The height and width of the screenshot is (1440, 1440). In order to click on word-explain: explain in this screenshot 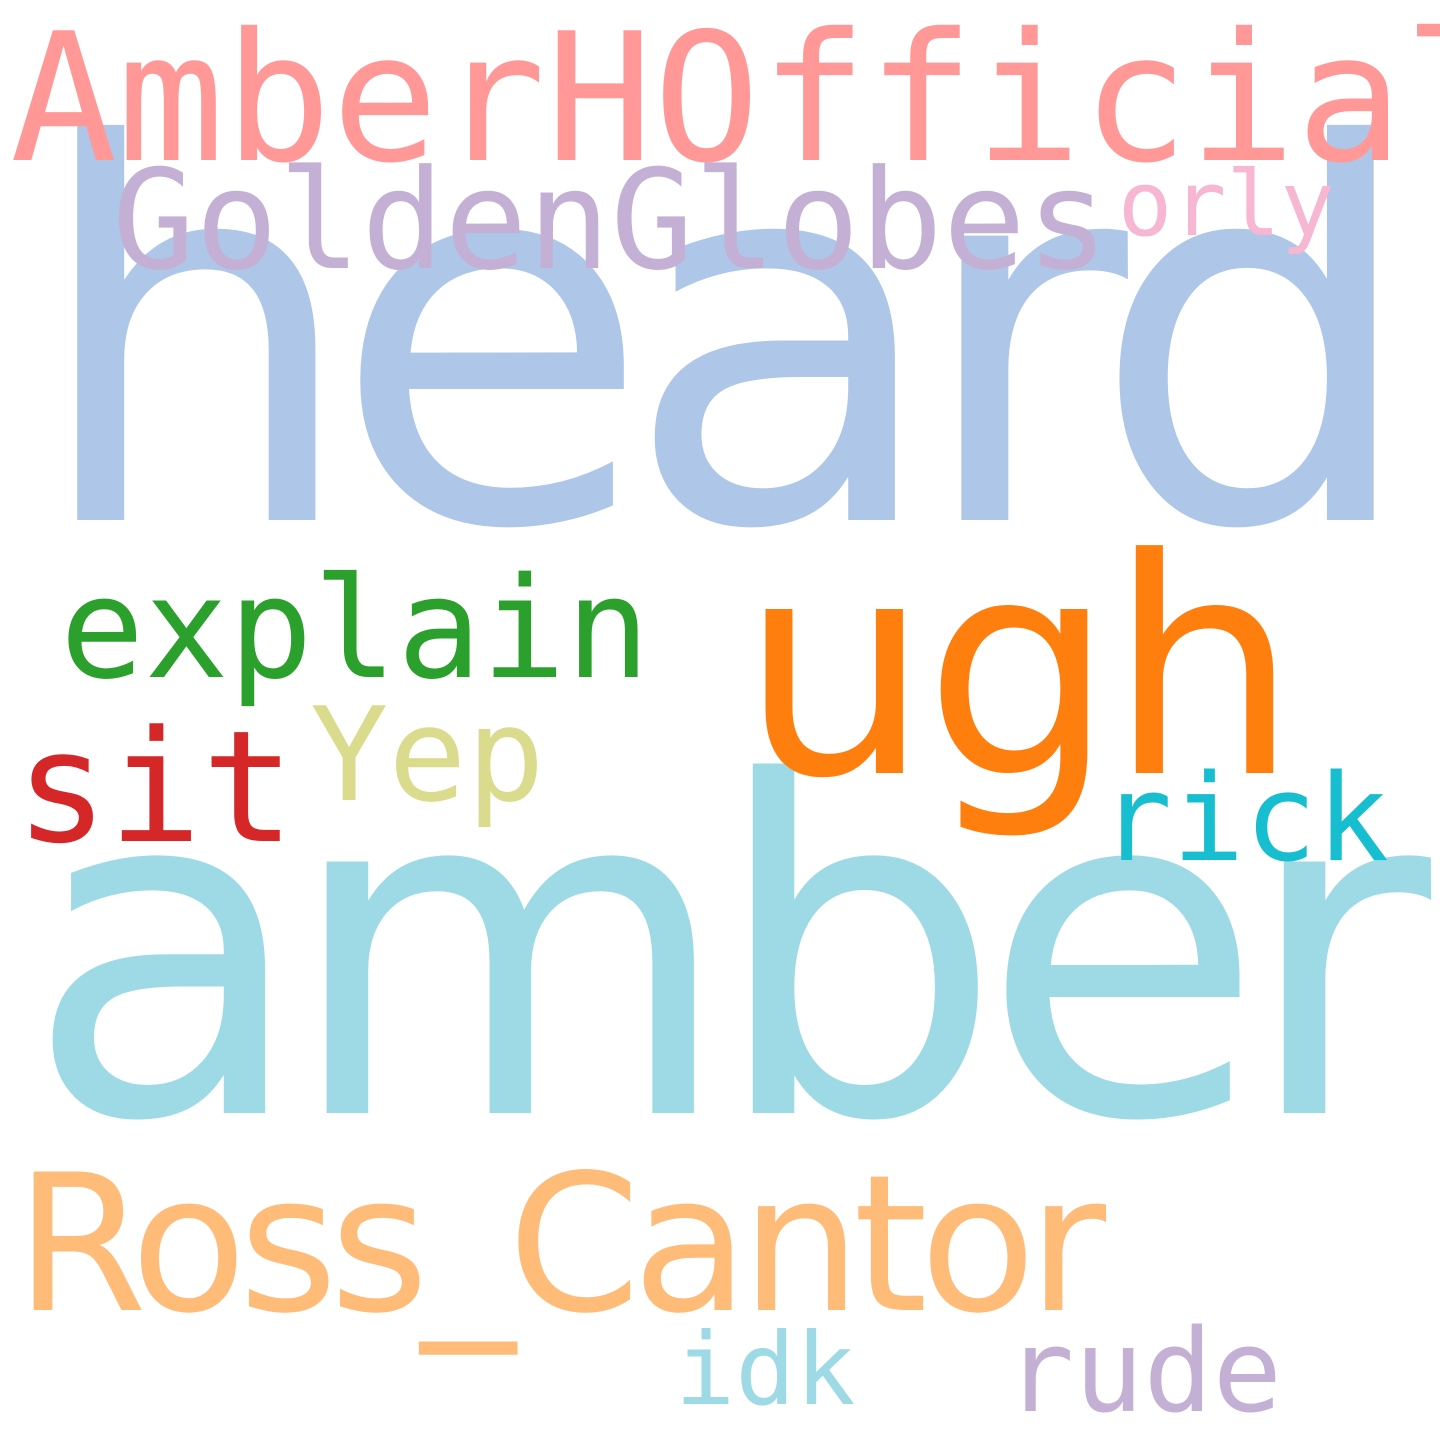, I will do `click(355, 629)`.